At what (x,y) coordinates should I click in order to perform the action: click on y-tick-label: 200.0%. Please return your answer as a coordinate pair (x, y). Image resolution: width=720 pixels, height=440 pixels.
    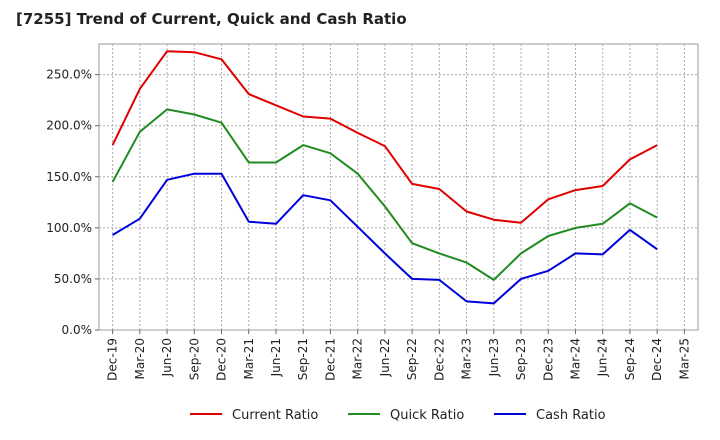
    Looking at the image, I should click on (69, 126).